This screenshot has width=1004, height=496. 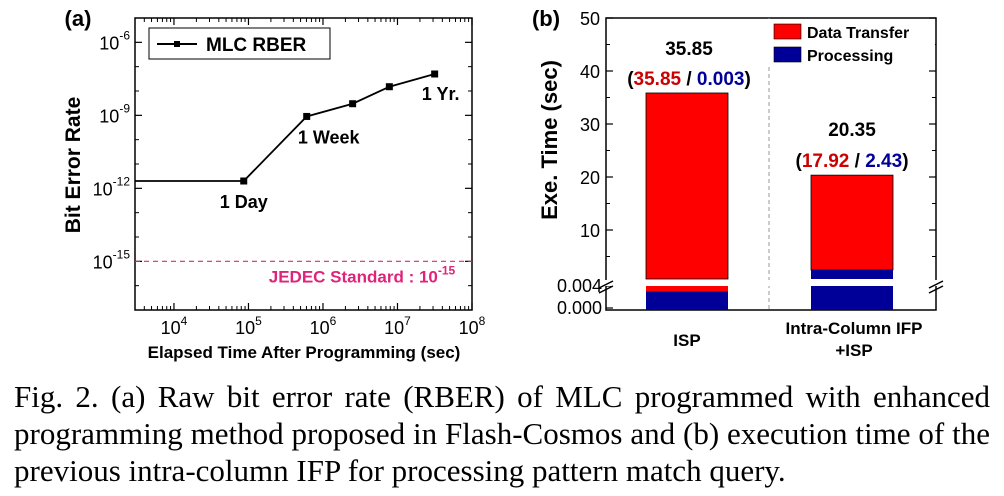 What do you see at coordinates (590, 231) in the screenshot?
I see `y-tick-label: 10` at bounding box center [590, 231].